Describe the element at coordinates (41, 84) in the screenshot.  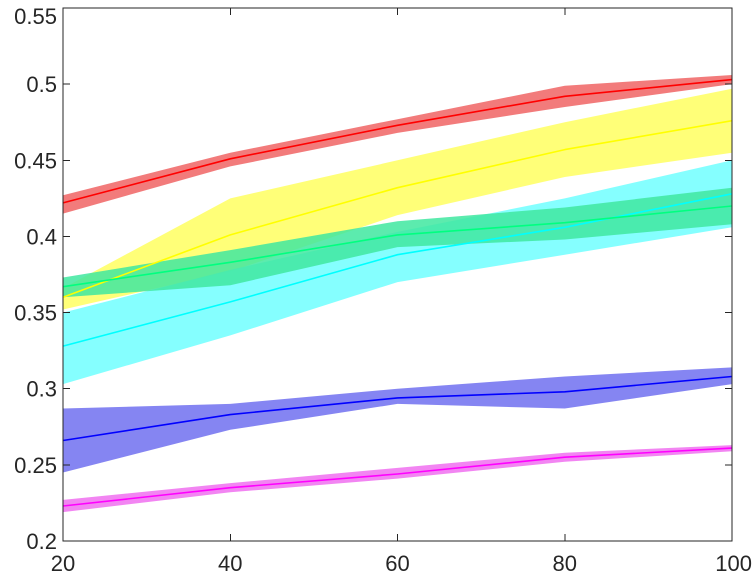
I see `y-tick-label: 0.5` at that location.